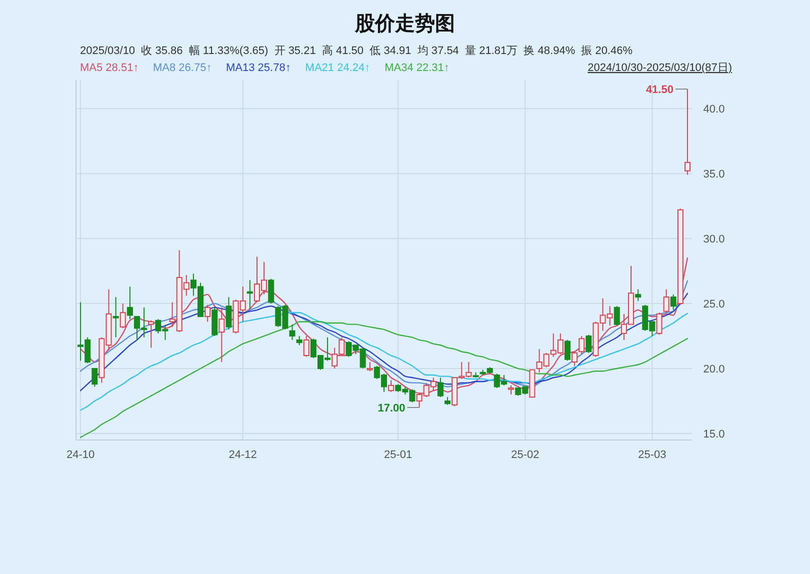 The width and height of the screenshot is (810, 574). I want to click on y-tick-label: 20.0, so click(714, 369).